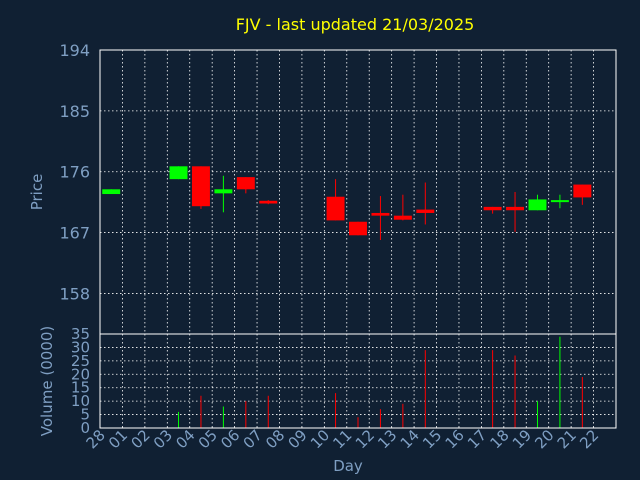  Describe the element at coordinates (380, 382) in the screenshot. I see `volume-series` at that location.